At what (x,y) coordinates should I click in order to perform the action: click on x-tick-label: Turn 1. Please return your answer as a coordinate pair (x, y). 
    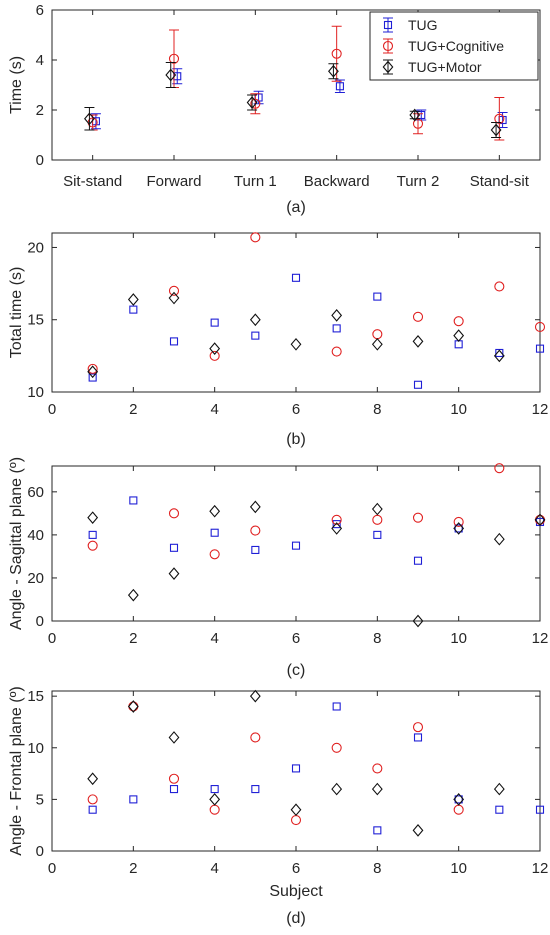
    Looking at the image, I should click on (255, 181).